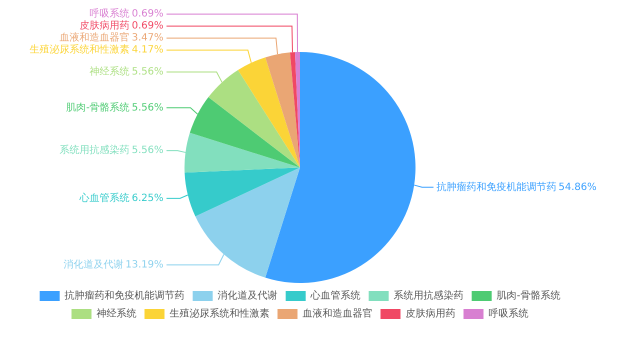 The image size is (640, 345). What do you see at coordinates (335, 296) in the screenshot?
I see `legend-label: 心血管系统` at bounding box center [335, 296].